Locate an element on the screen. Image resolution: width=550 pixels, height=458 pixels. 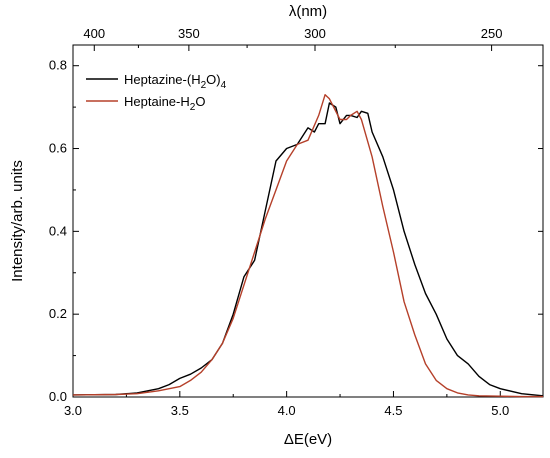
y-tick-label-3: 0.6 is located at coordinates (58, 148).